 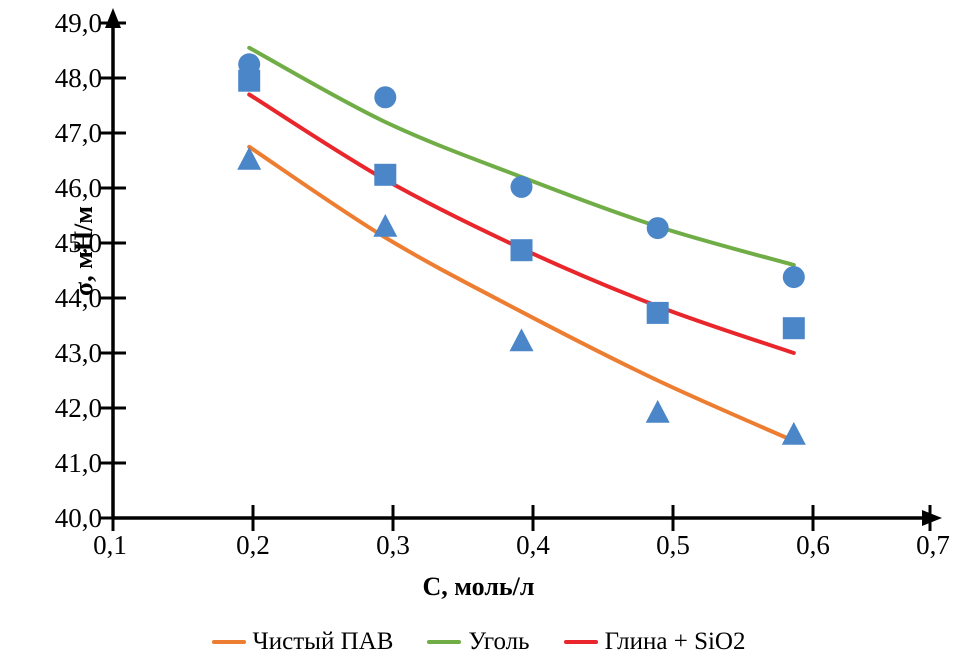 What do you see at coordinates (78, 463) in the screenshot?
I see `y-tick-label: 41,0` at bounding box center [78, 463].